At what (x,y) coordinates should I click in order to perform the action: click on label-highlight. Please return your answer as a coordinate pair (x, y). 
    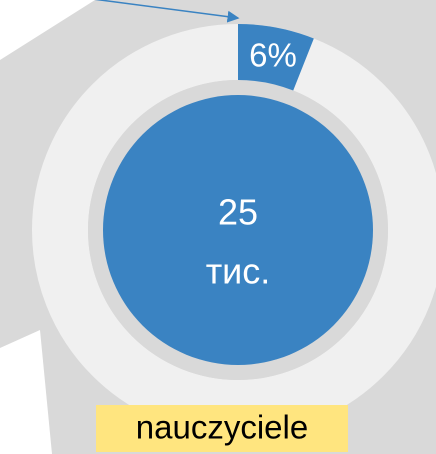
    Looking at the image, I should click on (222, 428).